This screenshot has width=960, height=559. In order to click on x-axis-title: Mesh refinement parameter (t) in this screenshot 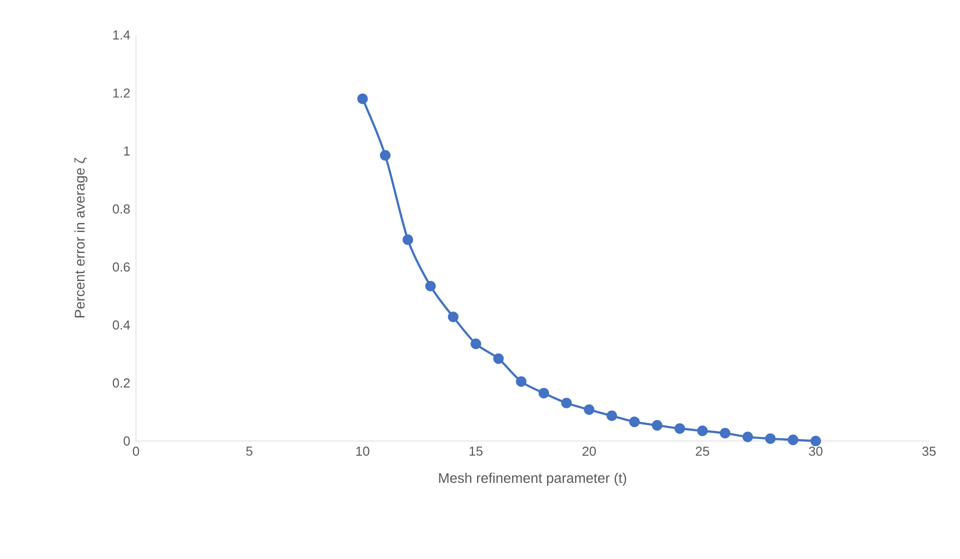, I will do `click(532, 479)`.